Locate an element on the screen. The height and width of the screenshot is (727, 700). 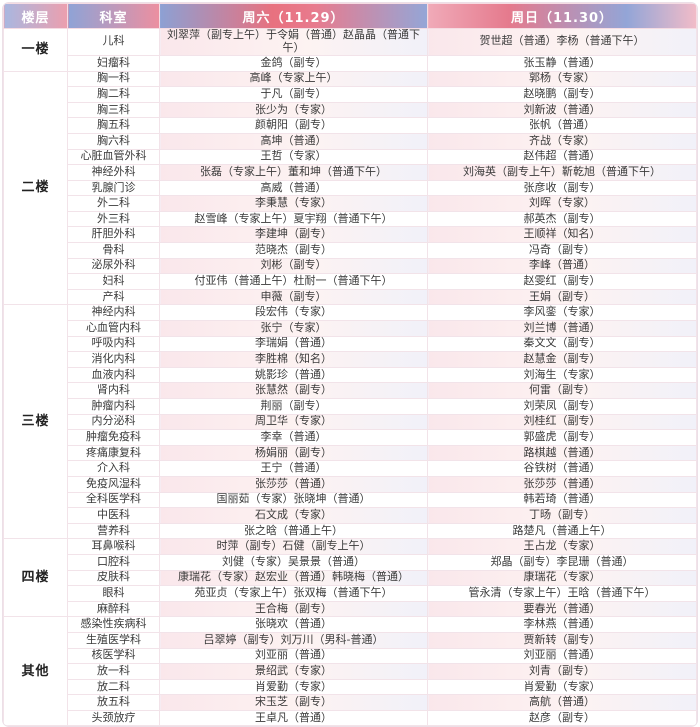
table-row: 肿瘤免疫科 李幸（普通） 郭盛虎（副专） is located at coordinates (350, 437).